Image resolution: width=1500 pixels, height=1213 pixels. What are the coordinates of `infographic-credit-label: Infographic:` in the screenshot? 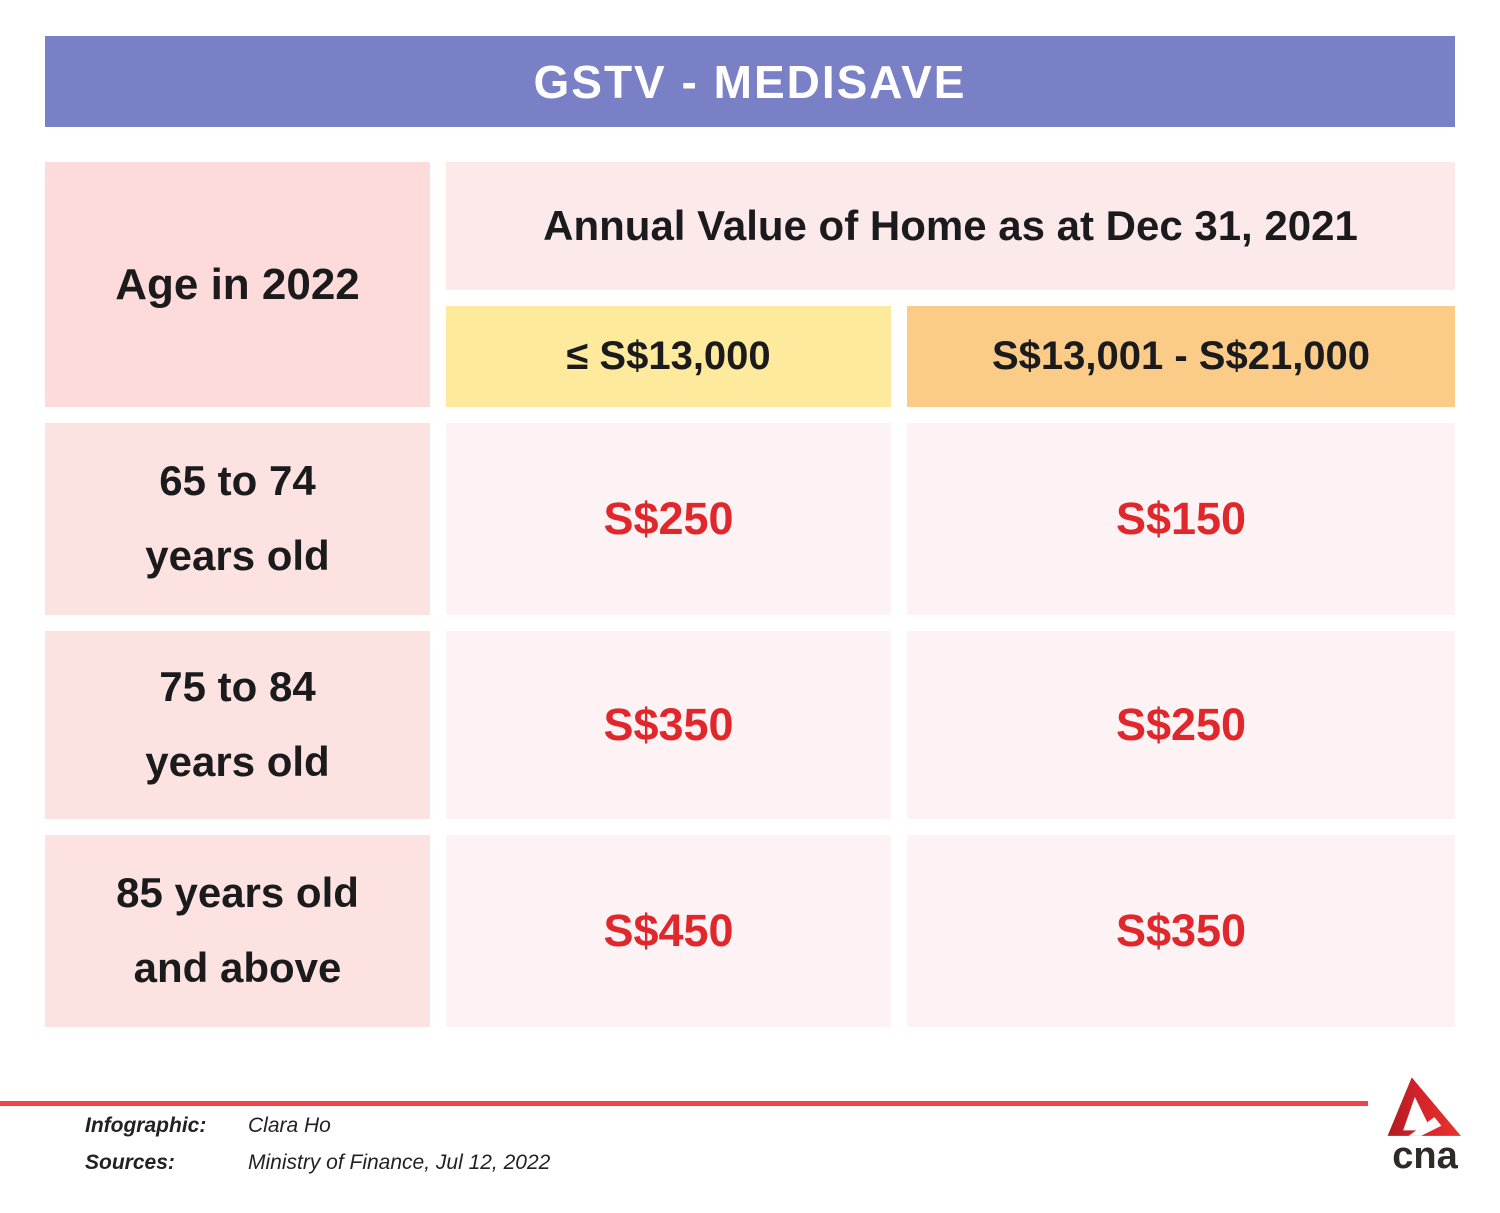 It's located at (146, 1125).